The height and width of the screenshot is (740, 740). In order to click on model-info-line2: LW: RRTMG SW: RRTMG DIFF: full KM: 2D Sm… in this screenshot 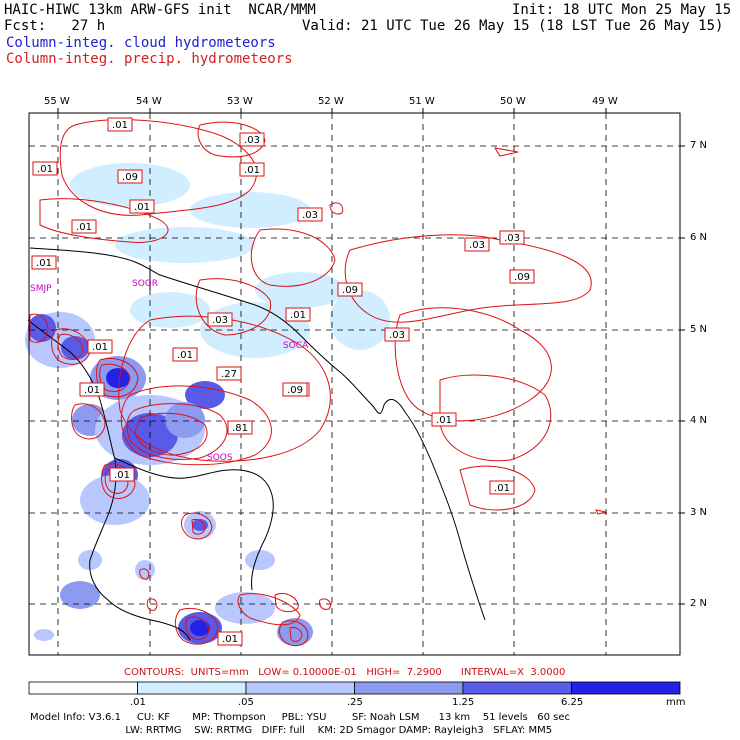, I will do `click(291, 730)`.